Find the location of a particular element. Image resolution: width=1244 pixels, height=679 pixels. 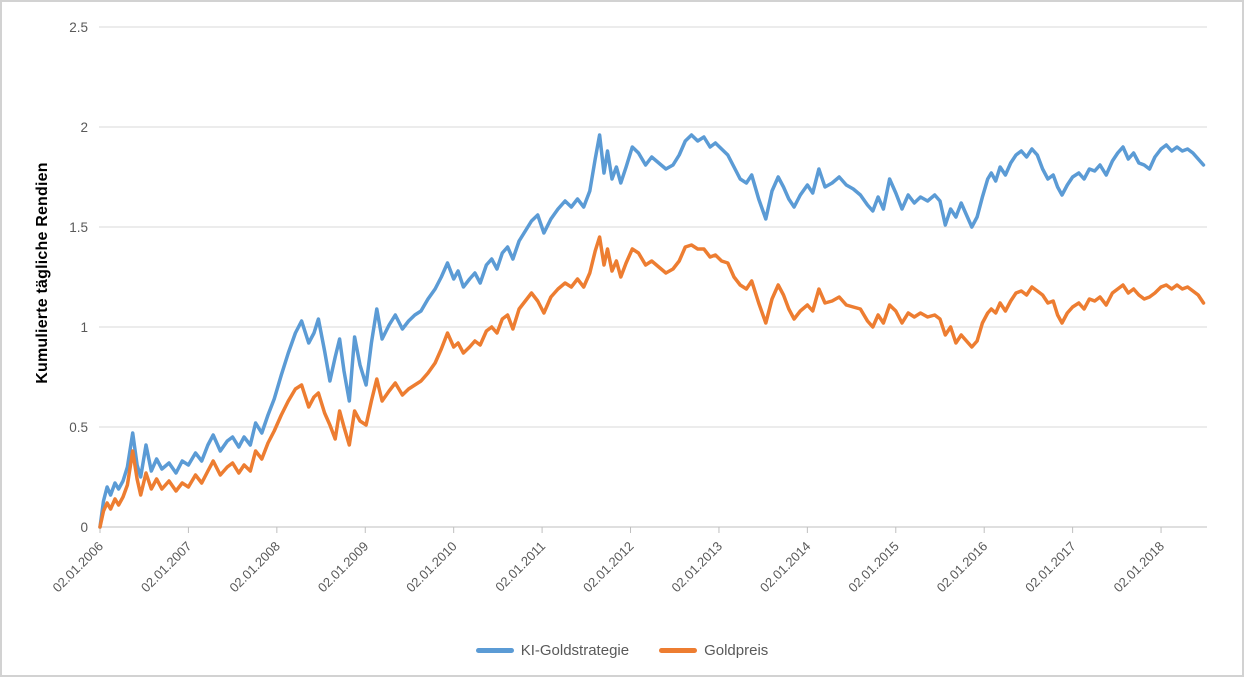

y-tick-label: 1 is located at coordinates (84, 327).